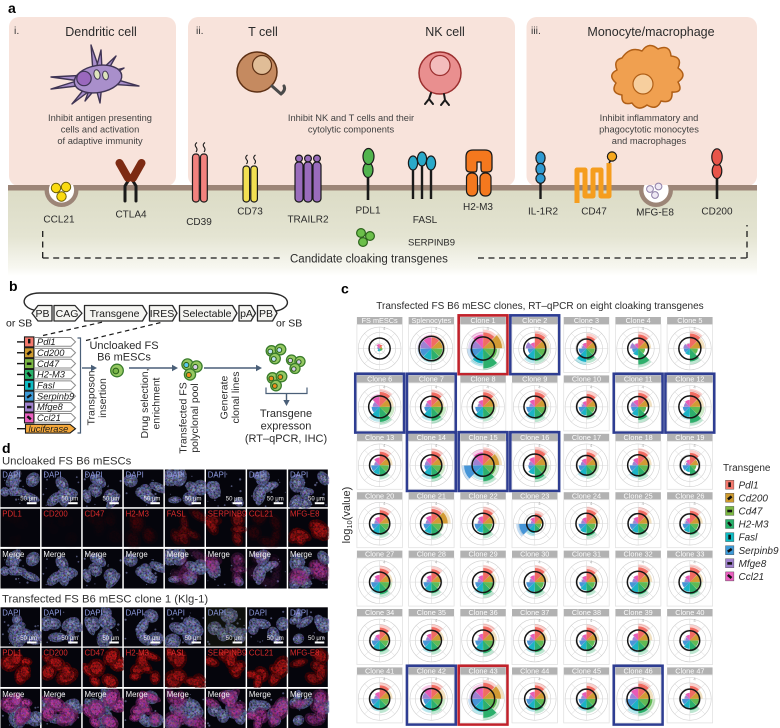  I want to click on svg-text: Clone 22, so click(482, 495).